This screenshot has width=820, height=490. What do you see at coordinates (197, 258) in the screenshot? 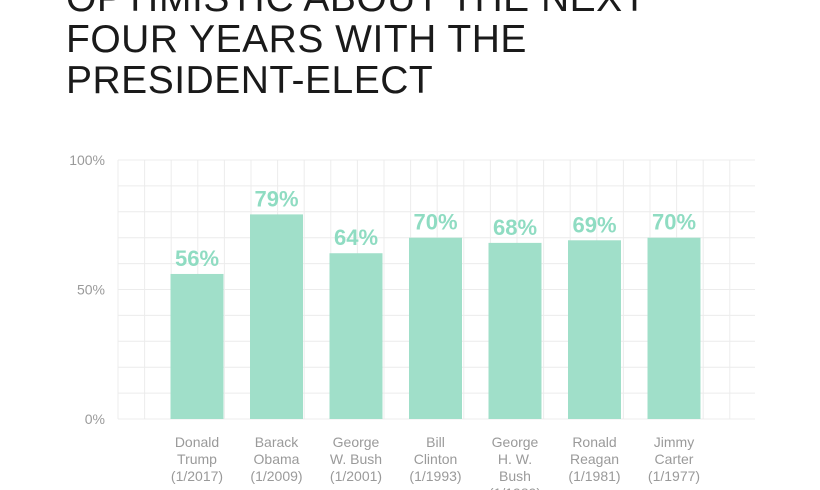
I see `data-label: 56%` at bounding box center [197, 258].